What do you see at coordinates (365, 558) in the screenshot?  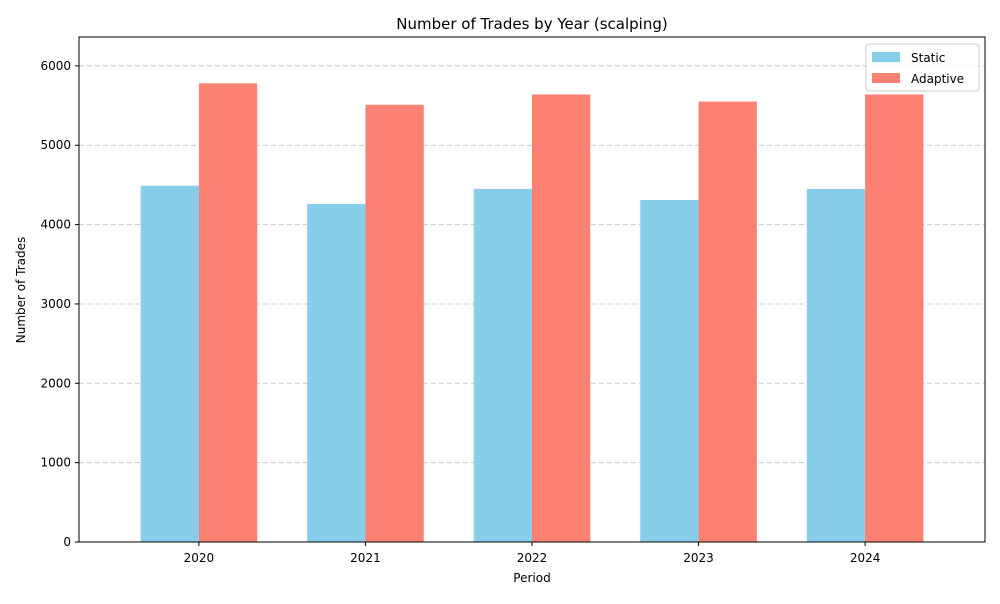 I see `x-tick-label: 2021` at bounding box center [365, 558].